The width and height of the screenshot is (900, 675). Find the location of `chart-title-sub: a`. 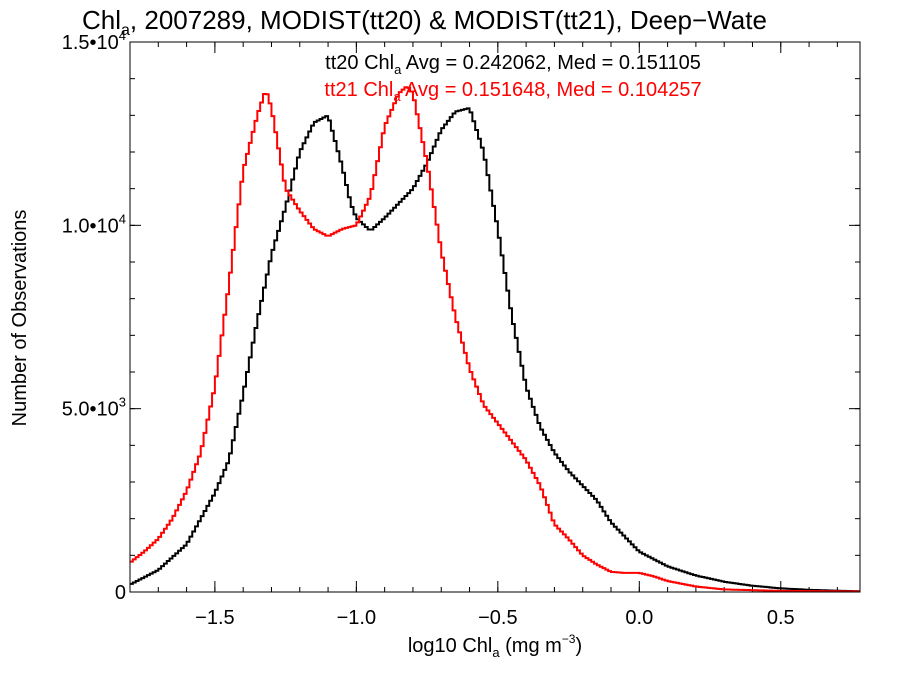

chart-title-sub: a is located at coordinates (125, 30).